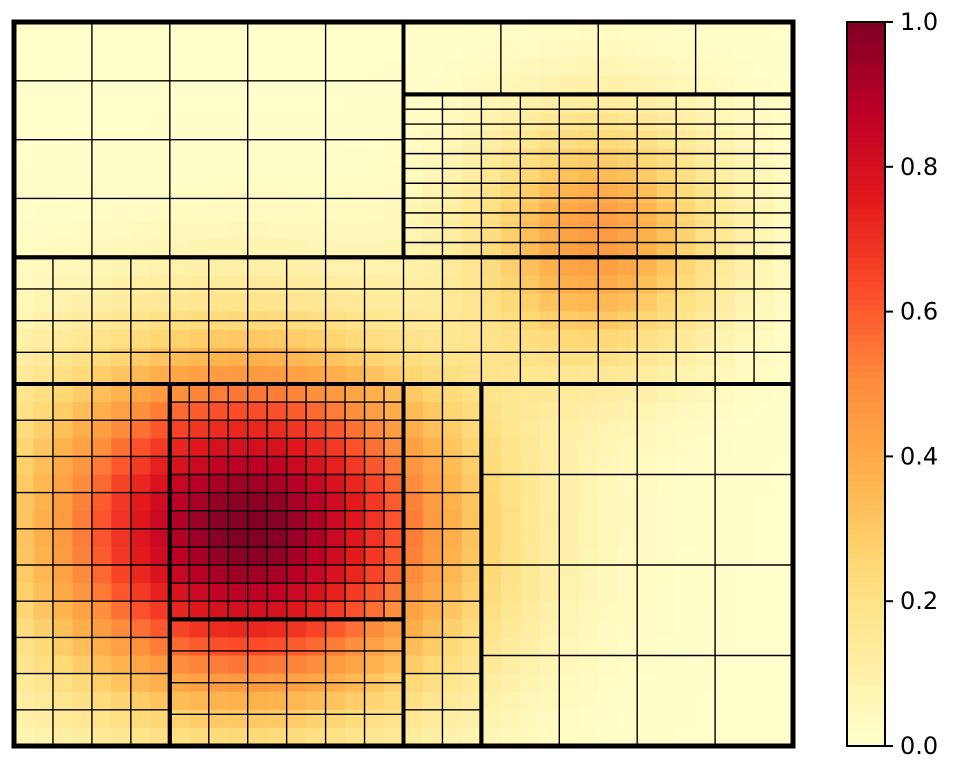 The height and width of the screenshot is (764, 960). What do you see at coordinates (892, 384) in the screenshot?
I see `colorbar: 0.00.20.40.60.81.0` at bounding box center [892, 384].